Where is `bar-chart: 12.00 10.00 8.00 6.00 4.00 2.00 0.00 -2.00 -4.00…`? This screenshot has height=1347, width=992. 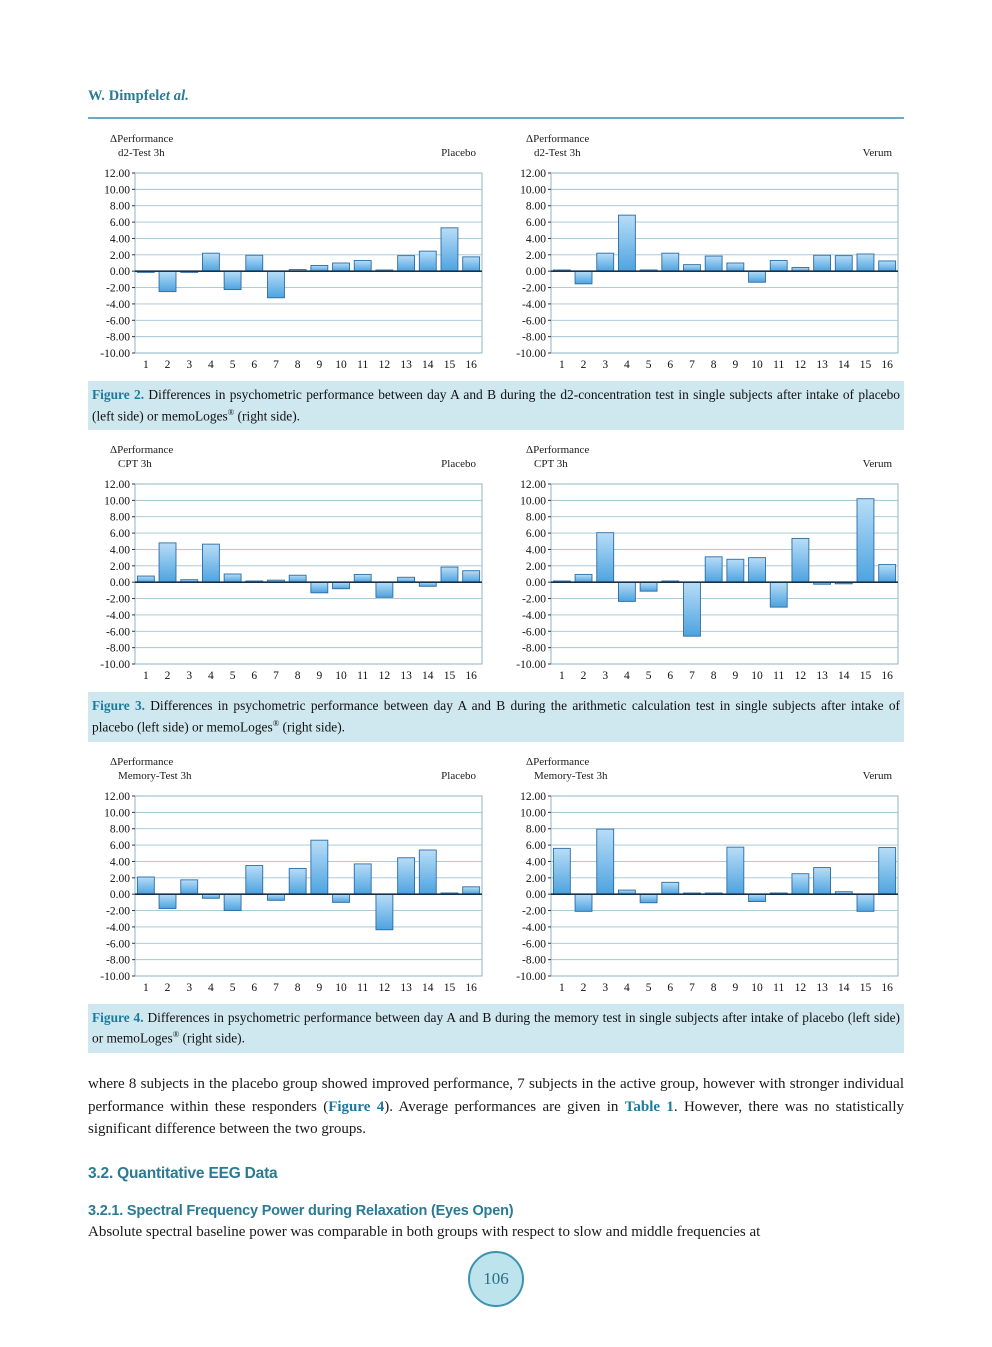
bar-chart: 12.00 10.00 8.00 6.00 4.00 2.00 0.00 -2.00 -4.00… is located at coordinates (291, 269).